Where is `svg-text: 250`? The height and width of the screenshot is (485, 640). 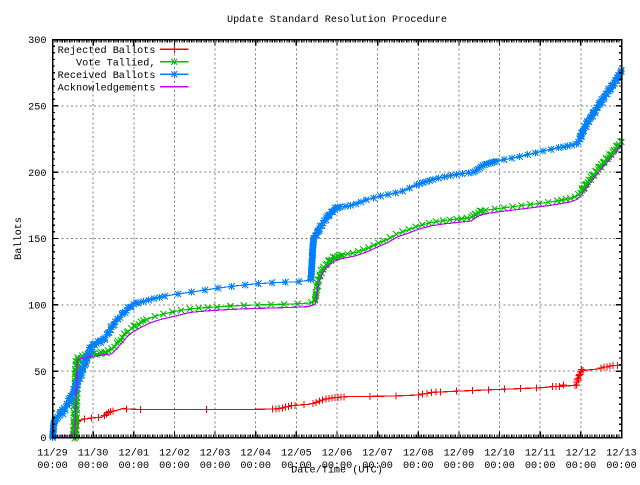 svg-text: 250 is located at coordinates (37, 108).